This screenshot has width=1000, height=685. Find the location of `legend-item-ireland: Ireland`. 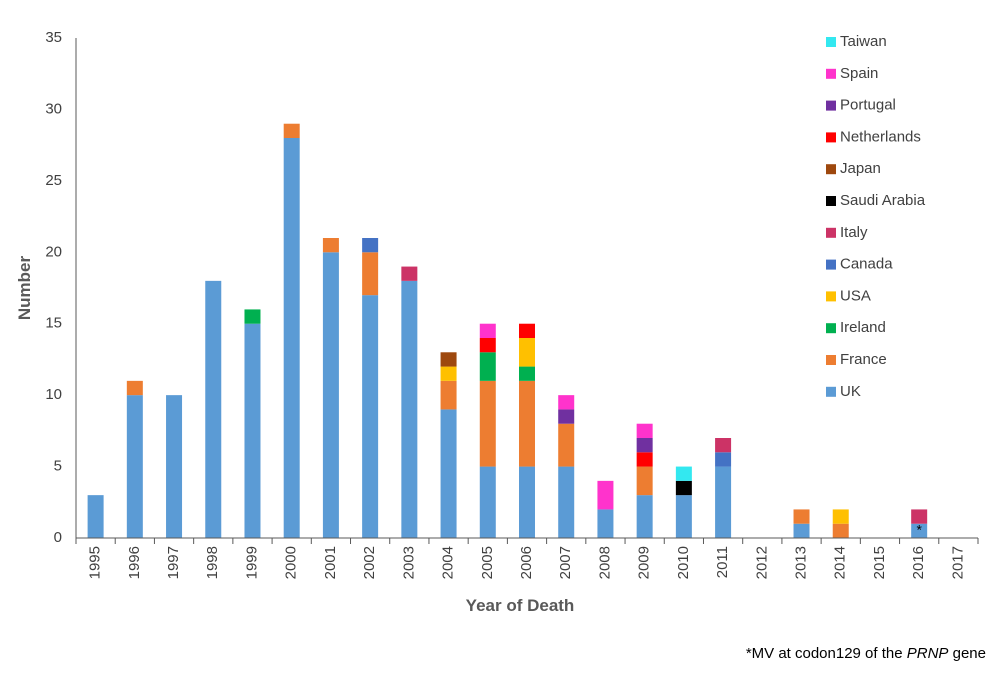

legend-item-ireland: Ireland is located at coordinates (856, 327).